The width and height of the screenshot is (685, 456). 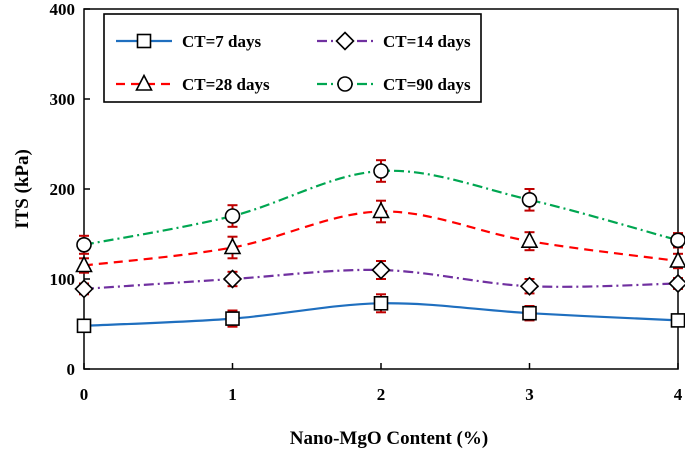 What do you see at coordinates (63, 9) in the screenshot?
I see `y-tick-label: 400` at bounding box center [63, 9].